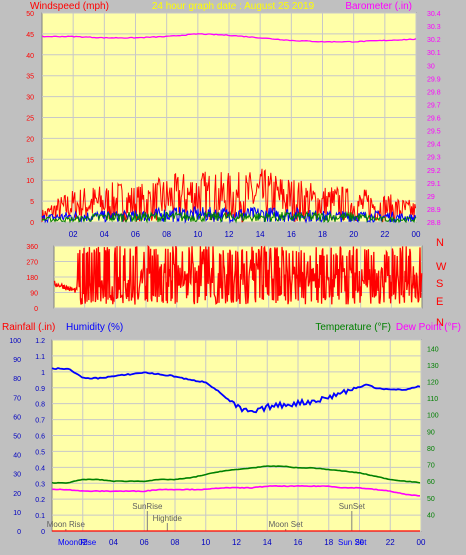 The height and width of the screenshot is (555, 466). What do you see at coordinates (40, 357) in the screenshot?
I see `rainfall-tick: 1.1` at bounding box center [40, 357].